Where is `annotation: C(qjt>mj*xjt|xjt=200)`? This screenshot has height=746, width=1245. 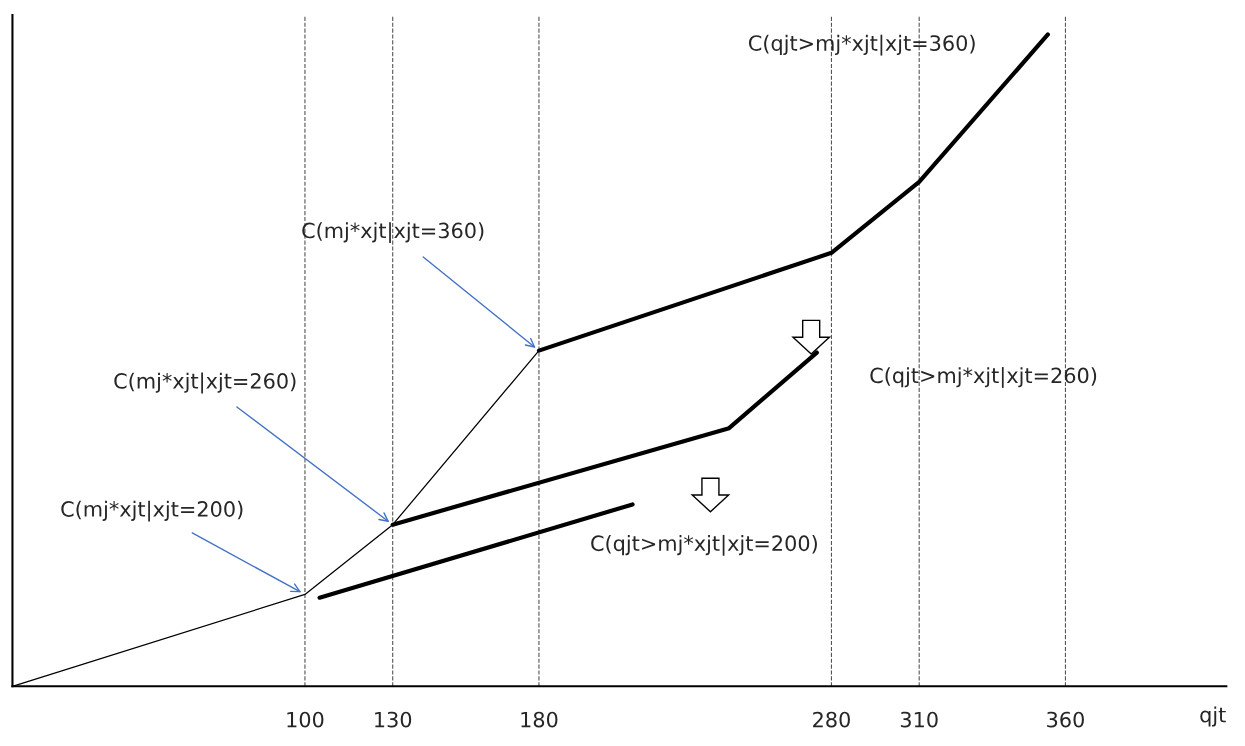
annotation: C(qjt>mj*xjt|xjt=200) is located at coordinates (704, 545).